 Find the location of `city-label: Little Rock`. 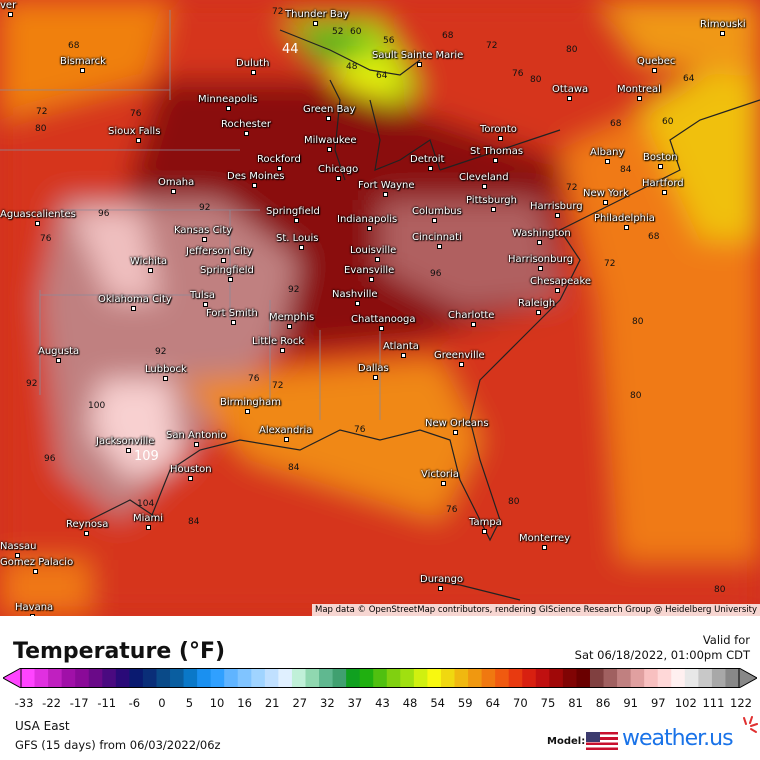

city-label: Little Rock is located at coordinates (278, 341).